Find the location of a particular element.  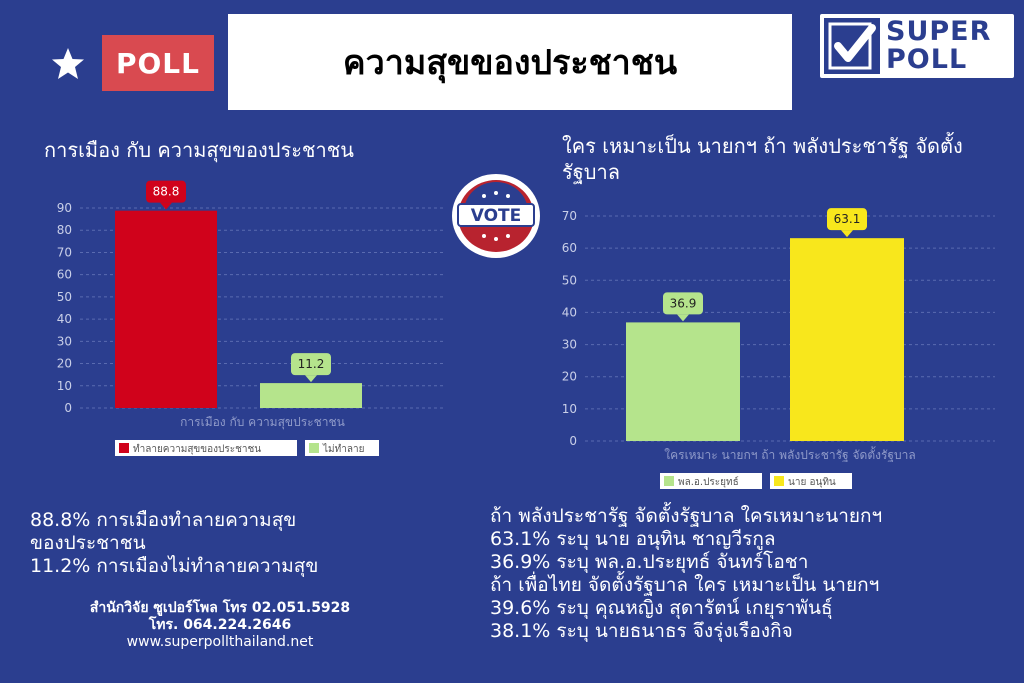

legend-label: นาย อนุทิน is located at coordinates (812, 482).